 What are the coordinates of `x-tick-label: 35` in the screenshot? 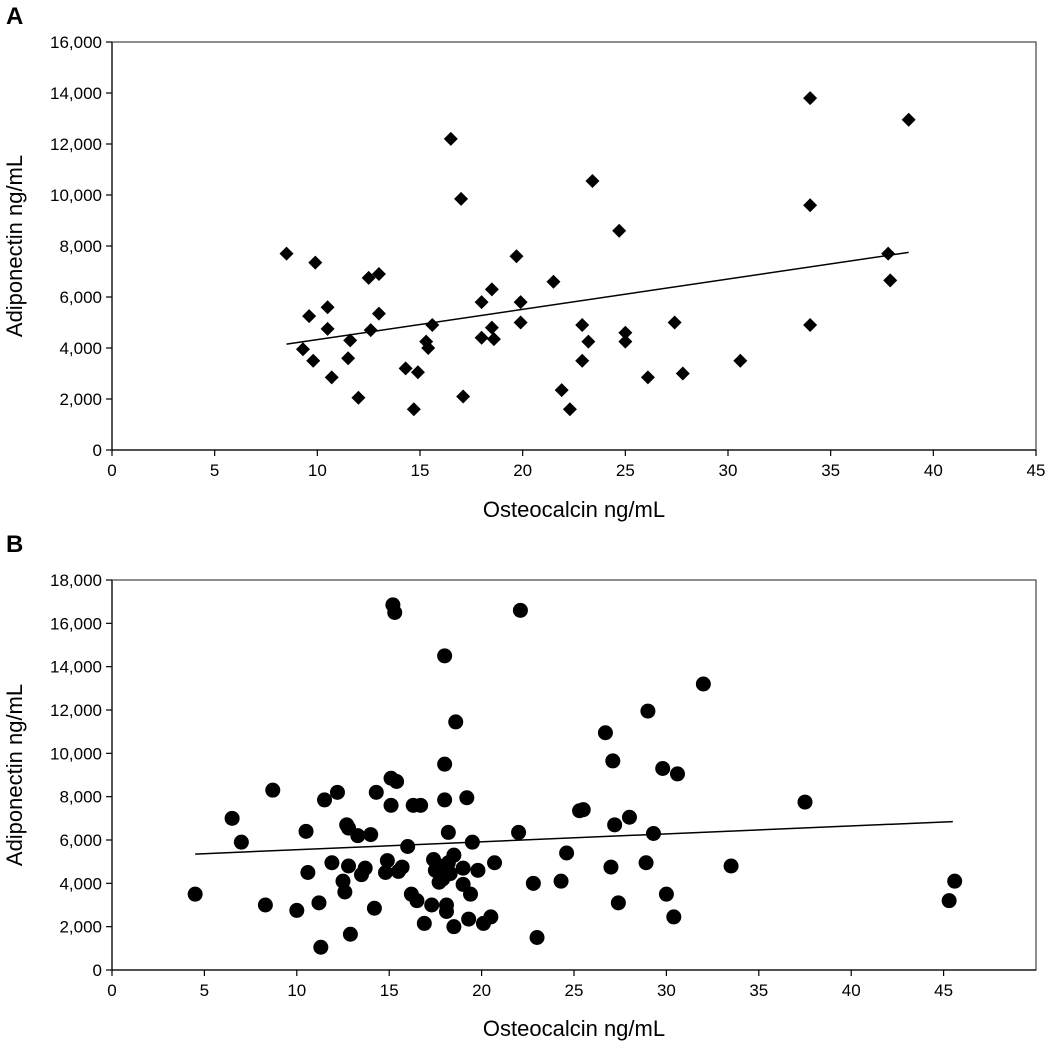 It's located at (758, 990).